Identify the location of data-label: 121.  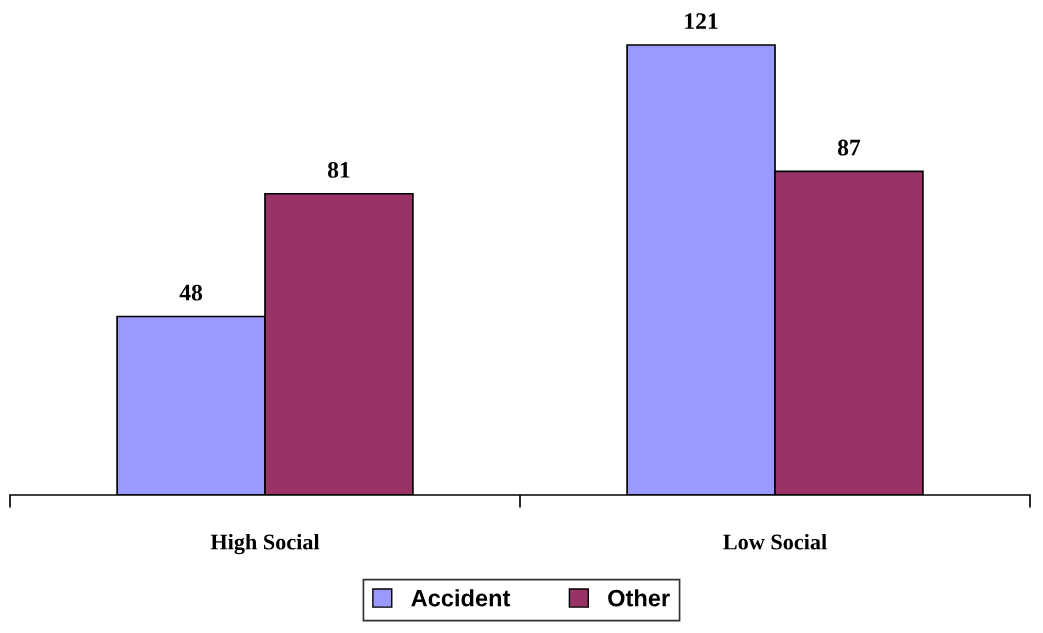
(701, 21).